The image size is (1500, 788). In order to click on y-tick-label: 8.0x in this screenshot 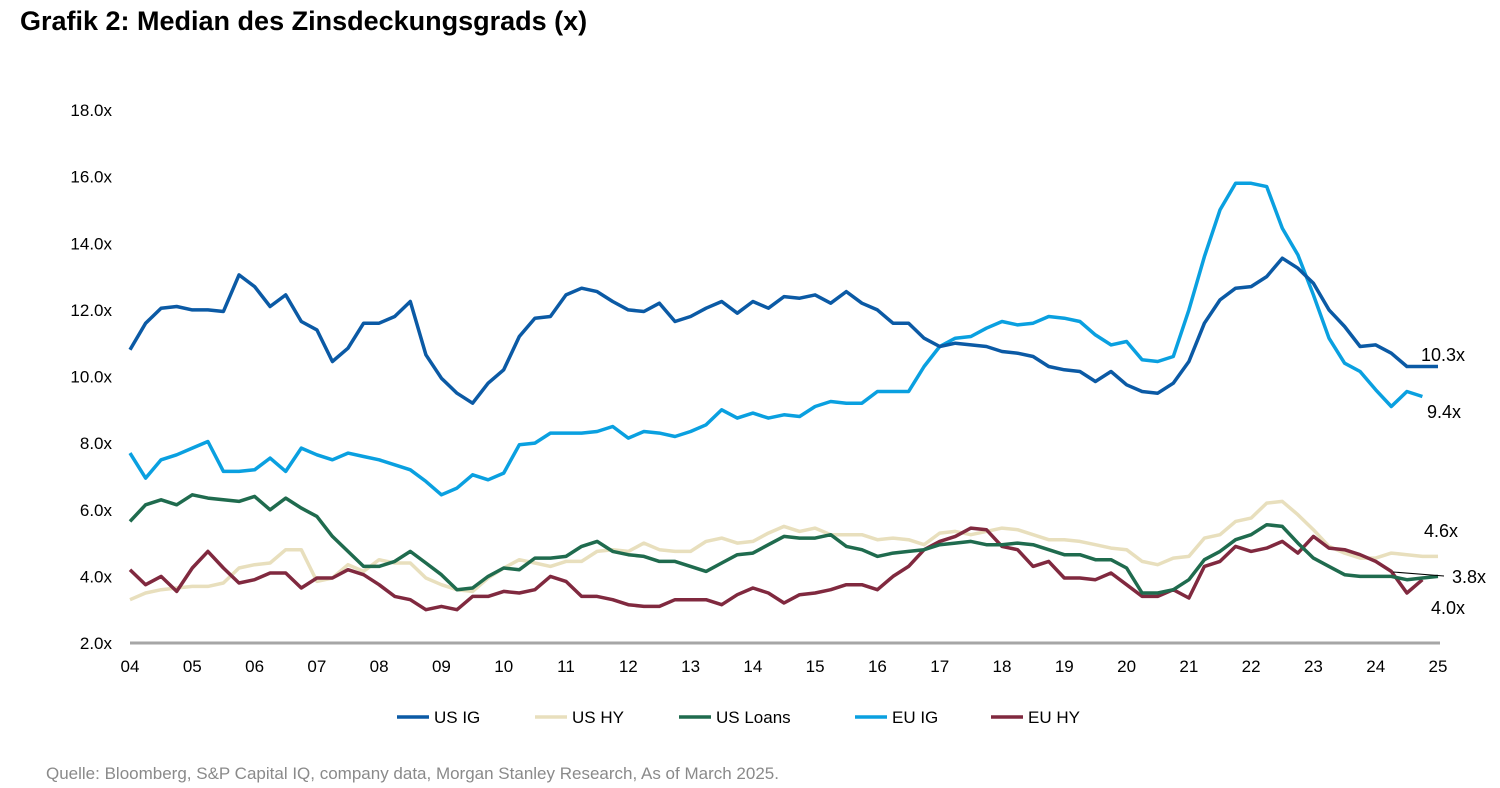, I will do `click(96, 443)`.